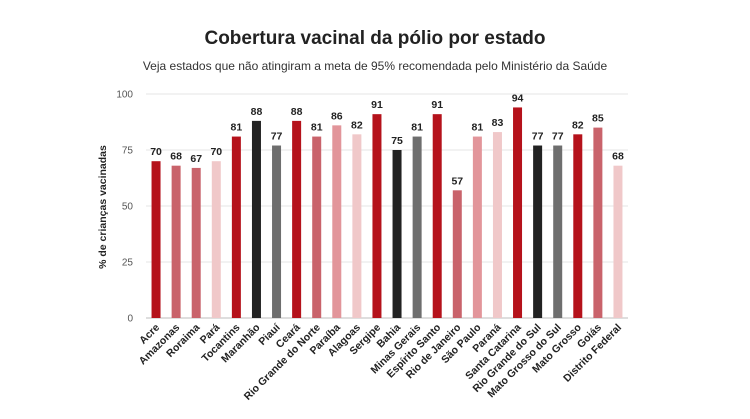 Image resolution: width=750 pixels, height=419 pixels. Describe the element at coordinates (128, 263) in the screenshot. I see `y-tick-label: 25` at that location.